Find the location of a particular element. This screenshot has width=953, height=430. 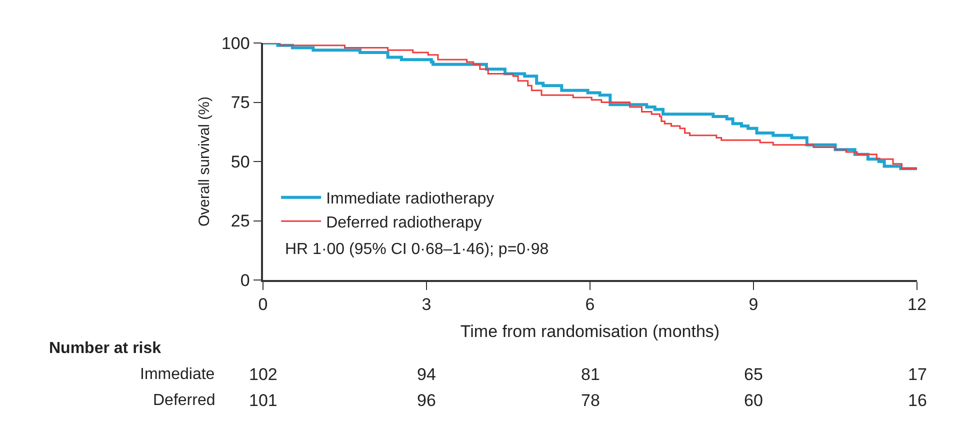

x-axis-title: Time from randomisation (months) is located at coordinates (590, 332).